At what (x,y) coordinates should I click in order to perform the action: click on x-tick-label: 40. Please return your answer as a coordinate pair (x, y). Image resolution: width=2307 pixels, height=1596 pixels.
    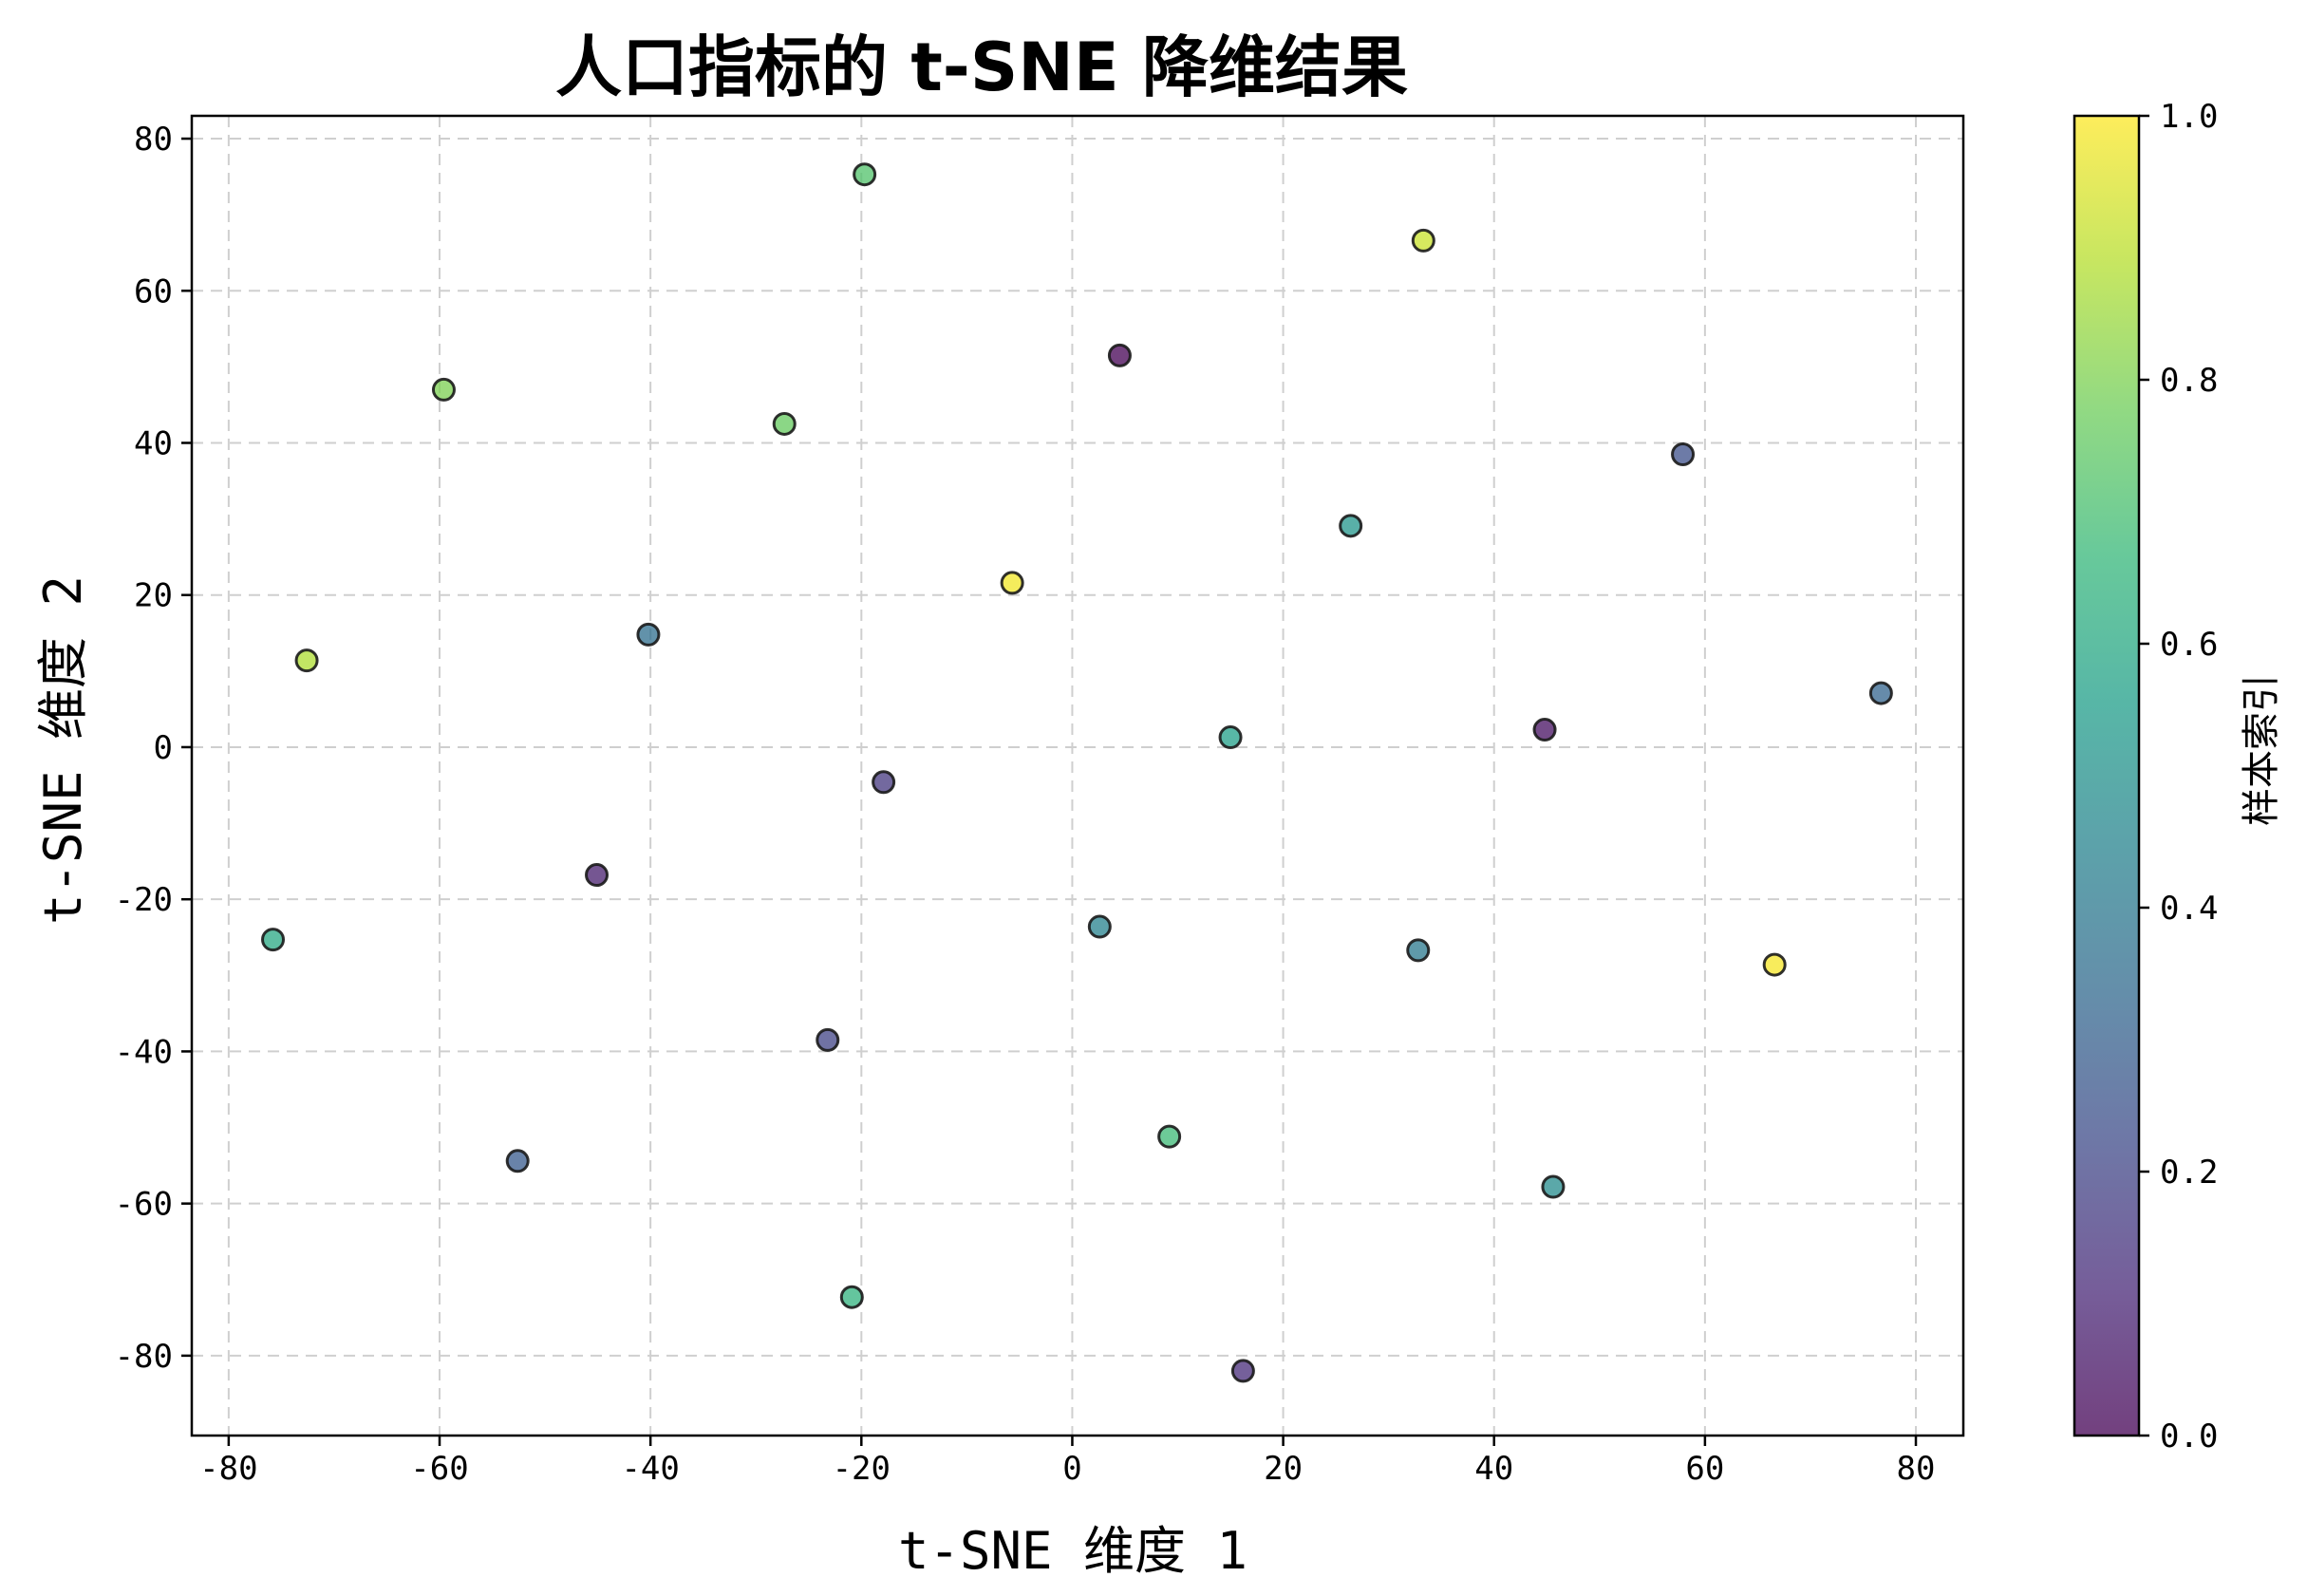
    Looking at the image, I should click on (1494, 1469).